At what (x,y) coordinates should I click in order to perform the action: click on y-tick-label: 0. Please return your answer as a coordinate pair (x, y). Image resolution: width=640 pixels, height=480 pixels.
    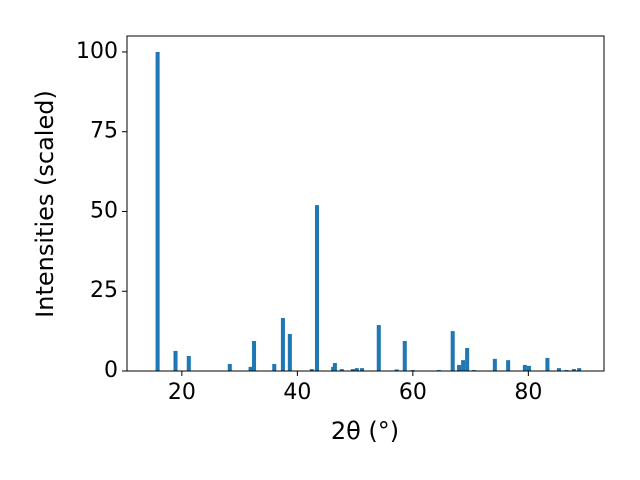
    Looking at the image, I should click on (111, 370).